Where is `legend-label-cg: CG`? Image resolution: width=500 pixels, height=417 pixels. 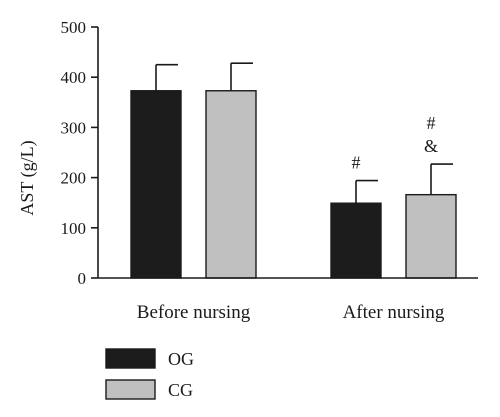 legend-label-cg: CG is located at coordinates (180, 390).